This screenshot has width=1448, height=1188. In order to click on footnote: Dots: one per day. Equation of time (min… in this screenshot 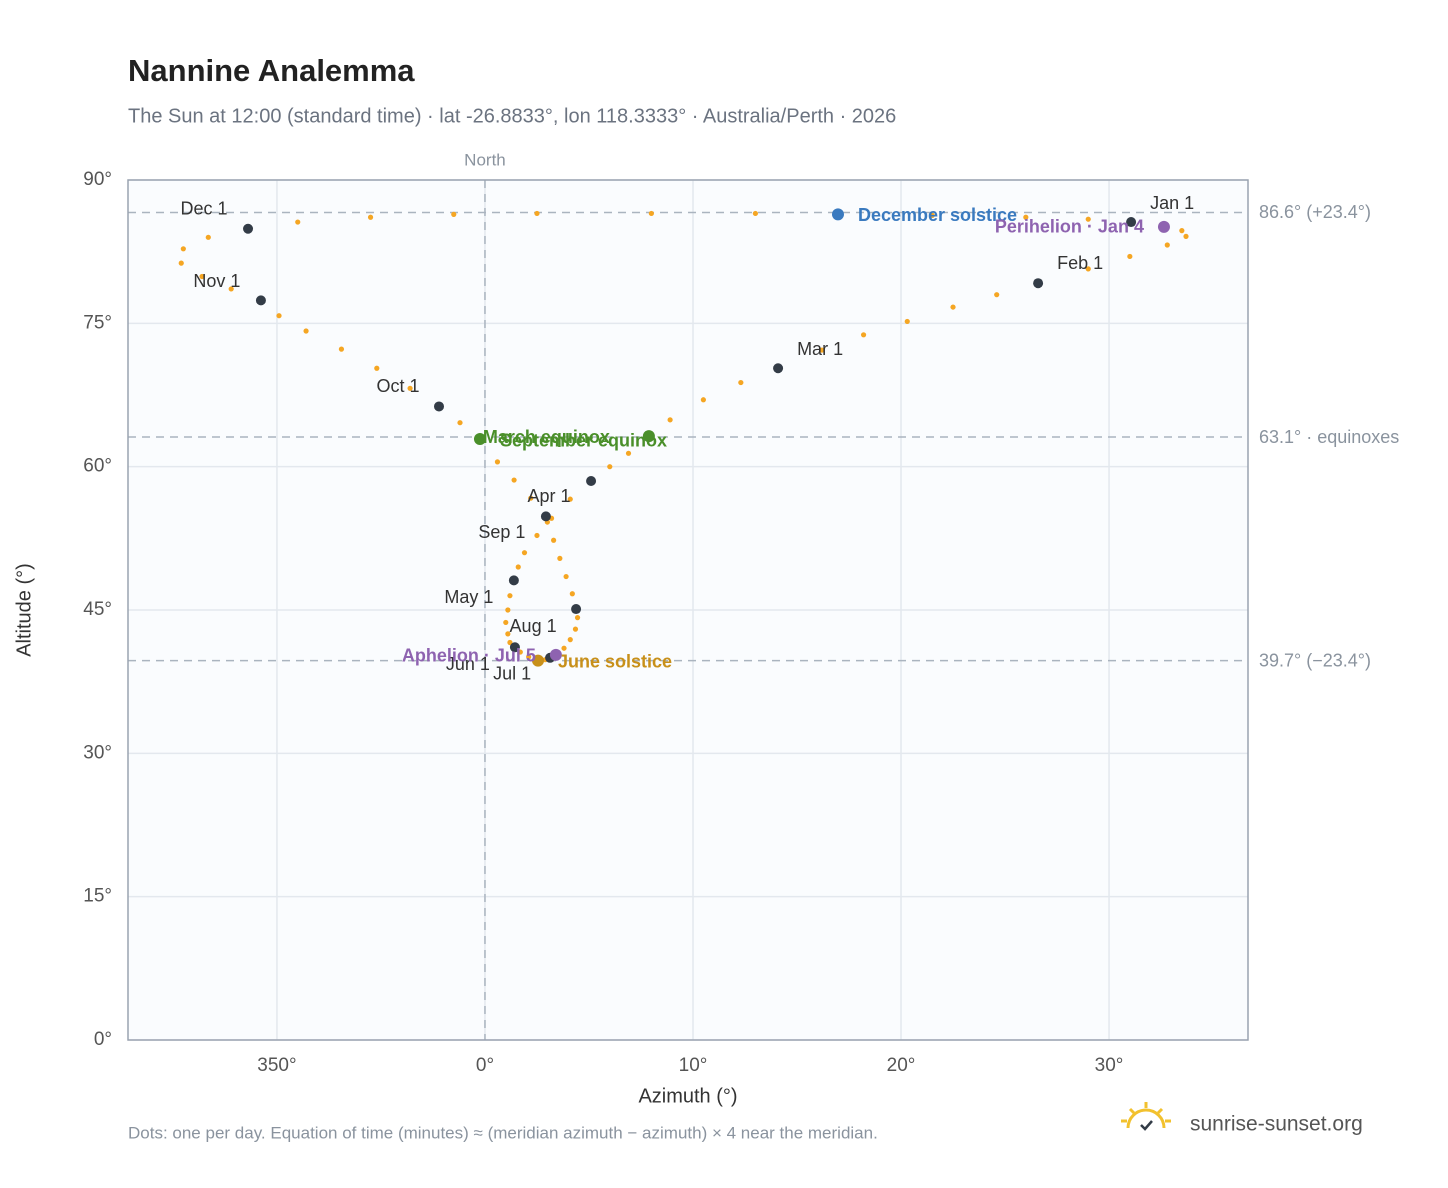, I will do `click(503, 1132)`.